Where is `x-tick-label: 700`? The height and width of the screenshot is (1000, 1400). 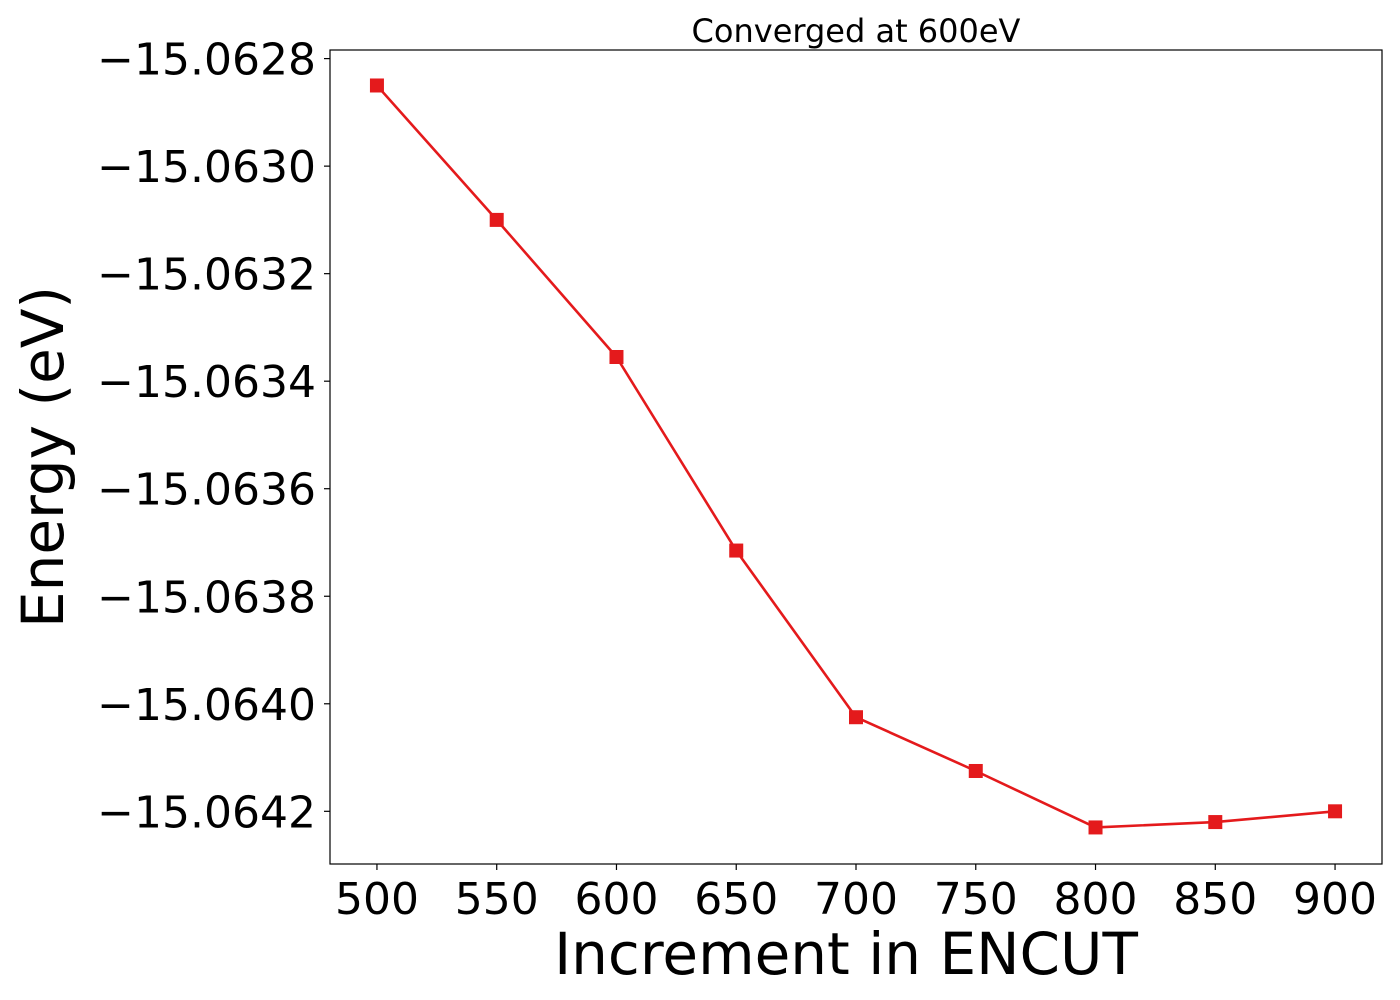
x-tick-label: 700 is located at coordinates (856, 899).